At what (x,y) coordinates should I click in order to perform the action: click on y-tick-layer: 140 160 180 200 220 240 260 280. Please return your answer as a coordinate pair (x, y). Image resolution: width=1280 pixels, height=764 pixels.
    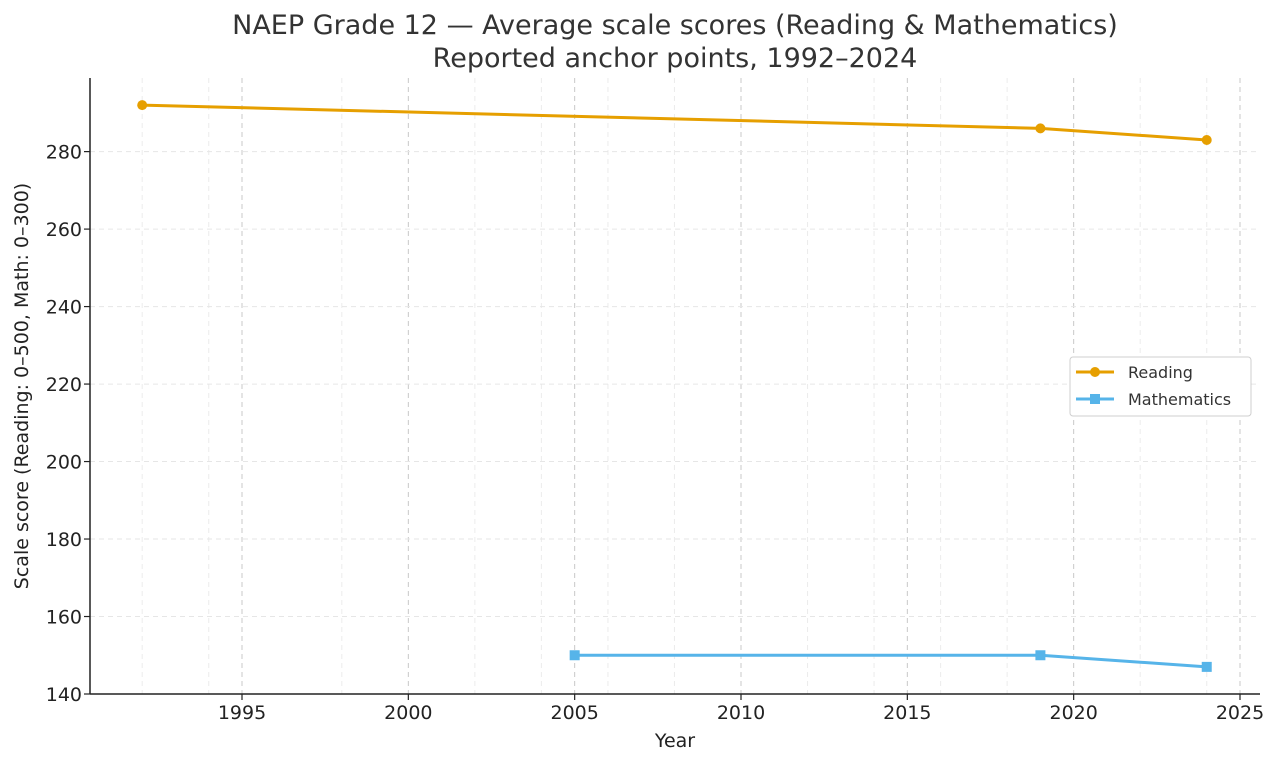
    Looking at the image, I should click on (68, 424).